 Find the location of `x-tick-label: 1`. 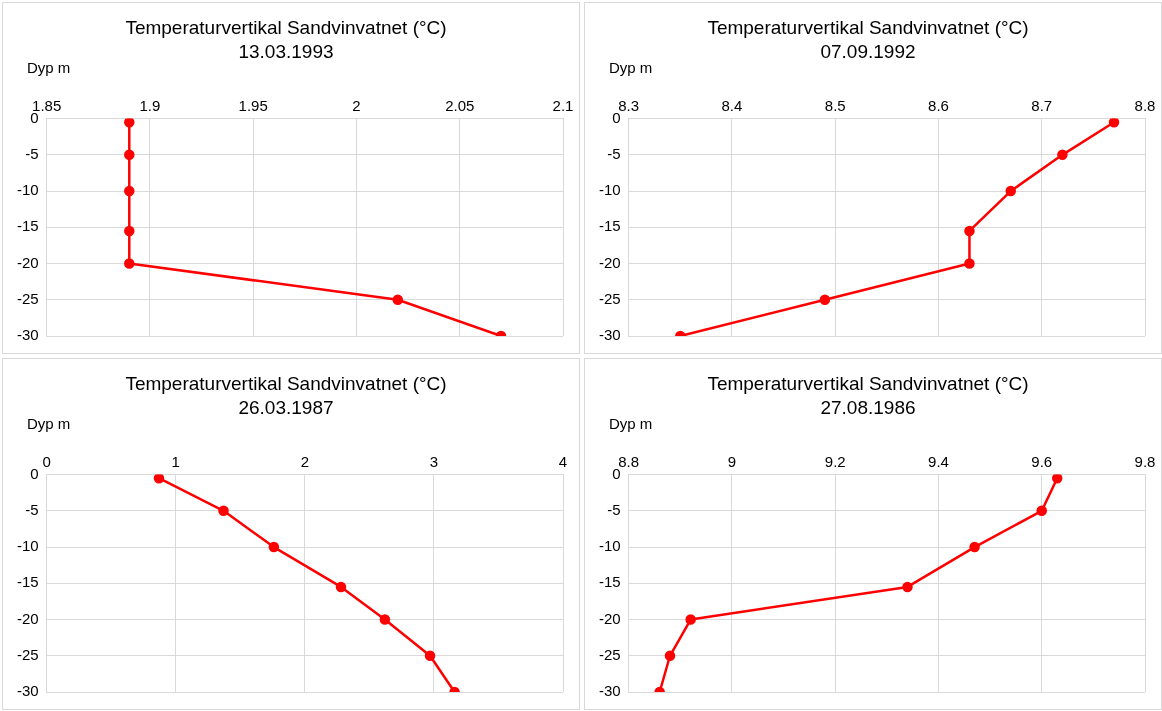

x-tick-label: 1 is located at coordinates (175, 461).